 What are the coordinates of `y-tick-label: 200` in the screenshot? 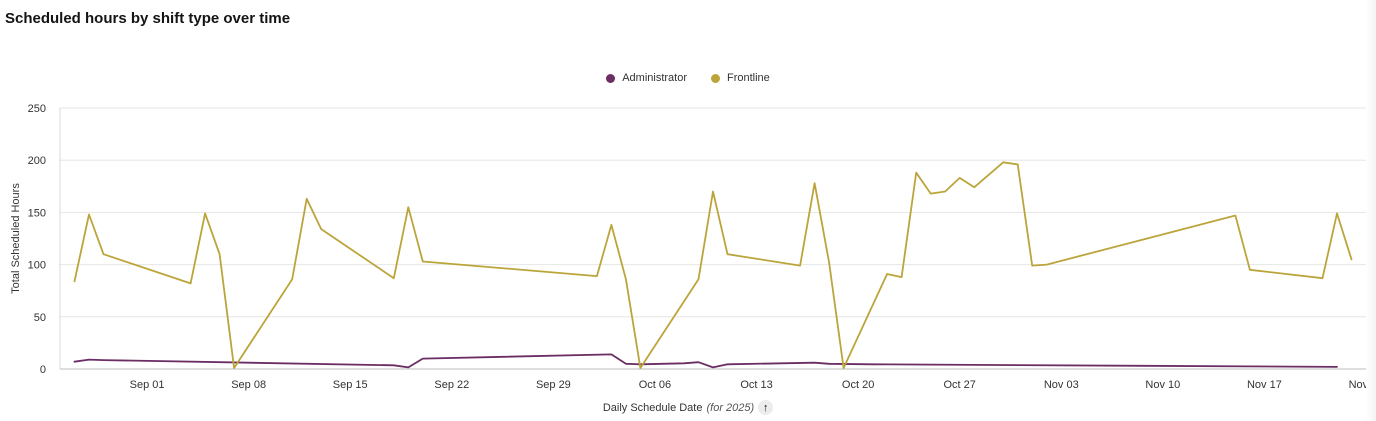 It's located at (37, 161).